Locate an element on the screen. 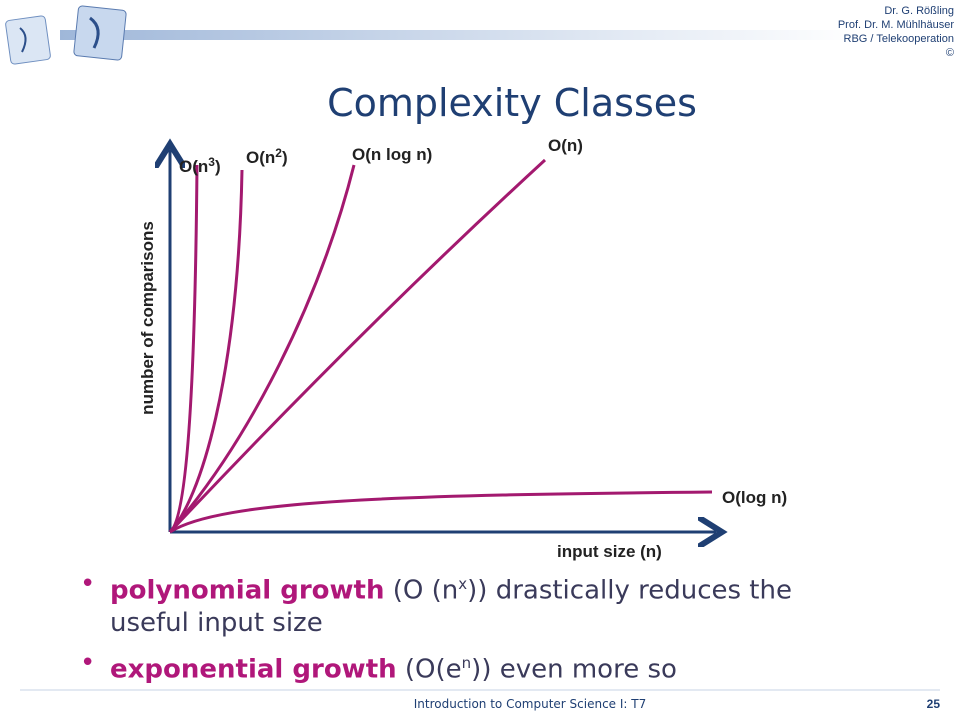 This screenshot has width=960, height=720. bullet-text: (O(e is located at coordinates (429, 669).